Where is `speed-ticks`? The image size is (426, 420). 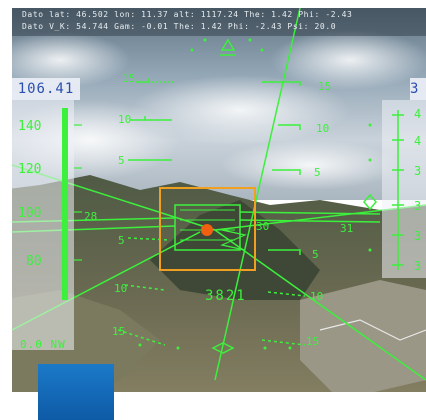
speed-ticks is located at coordinates (78, 192).